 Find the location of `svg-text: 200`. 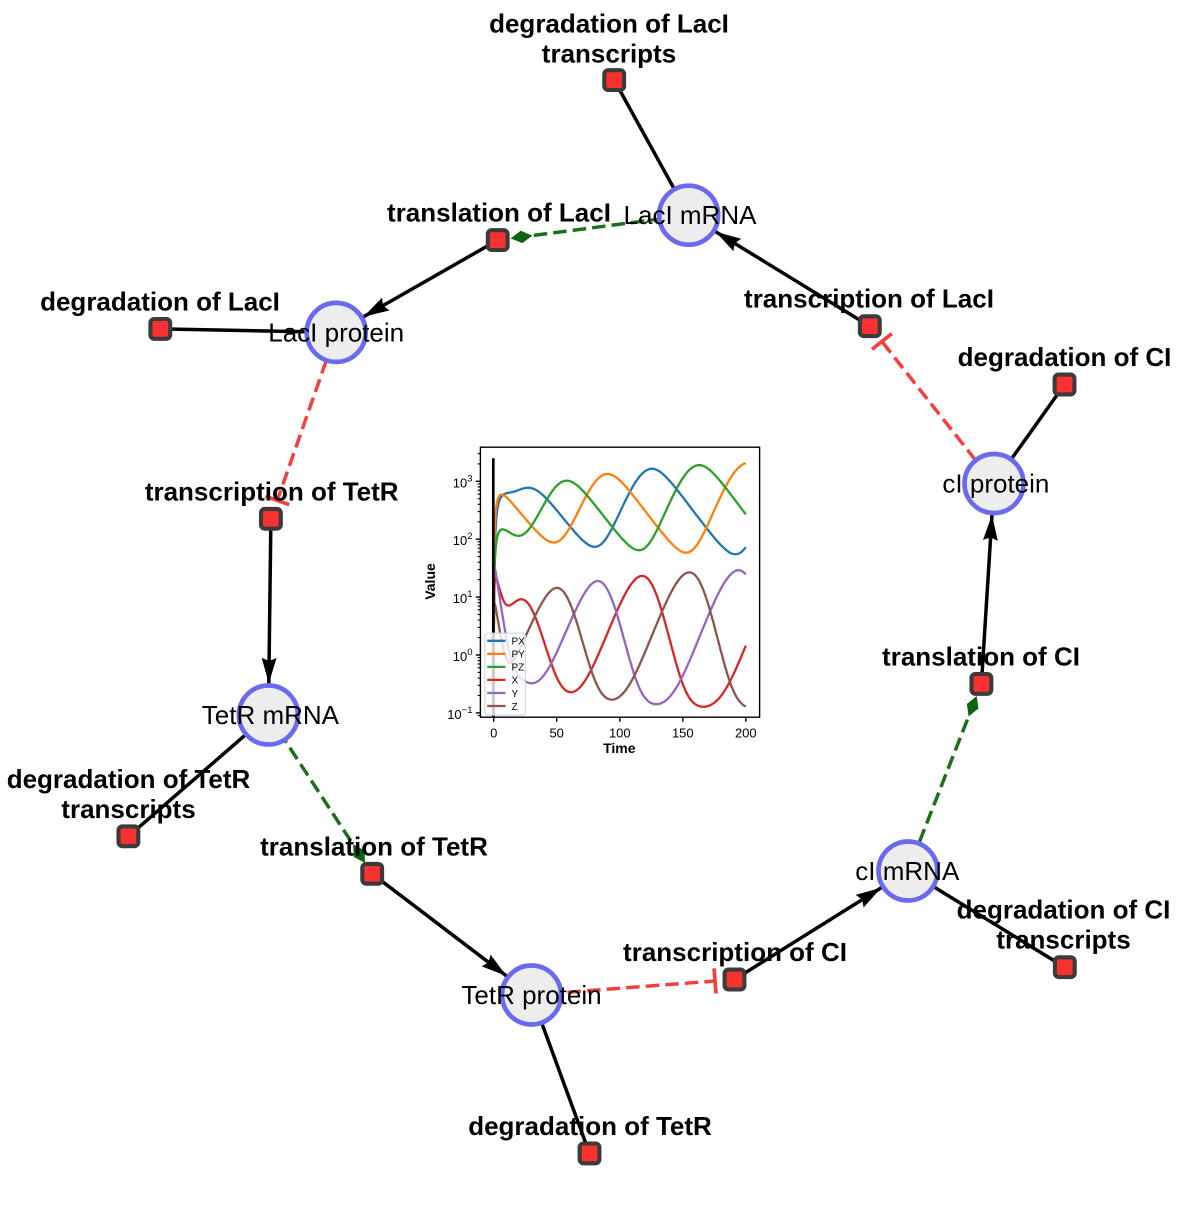

svg-text: 200 is located at coordinates (746, 733).